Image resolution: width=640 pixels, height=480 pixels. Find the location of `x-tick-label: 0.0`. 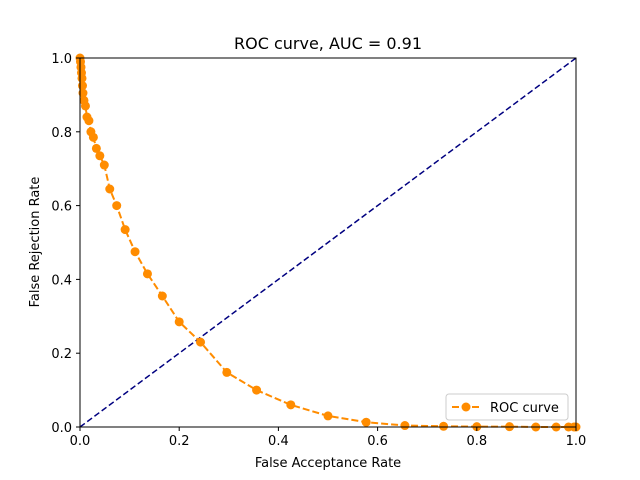

x-tick-label: 0.0 is located at coordinates (80, 441).